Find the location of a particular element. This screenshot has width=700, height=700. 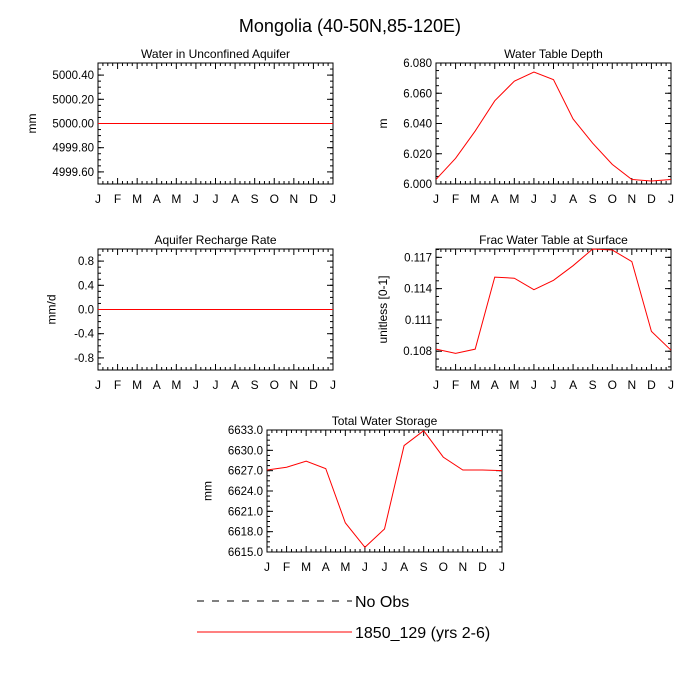

y-tick-label: 5000.20 is located at coordinates (73, 100).